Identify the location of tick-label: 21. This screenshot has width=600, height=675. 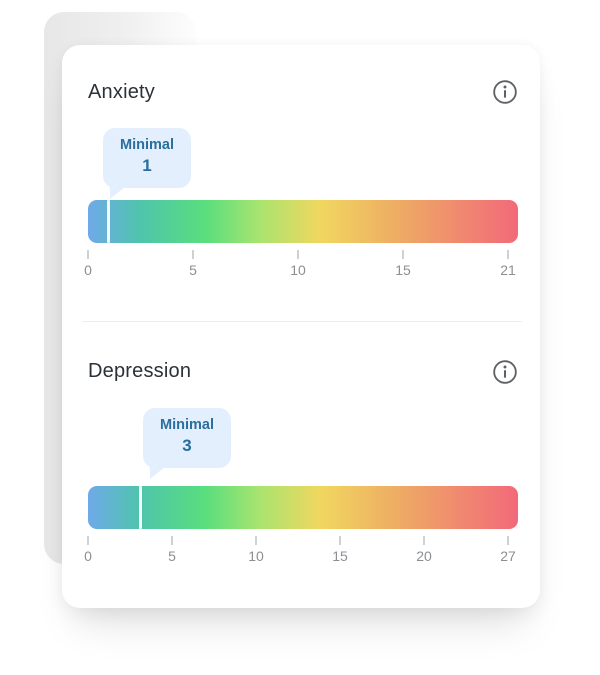
(508, 269).